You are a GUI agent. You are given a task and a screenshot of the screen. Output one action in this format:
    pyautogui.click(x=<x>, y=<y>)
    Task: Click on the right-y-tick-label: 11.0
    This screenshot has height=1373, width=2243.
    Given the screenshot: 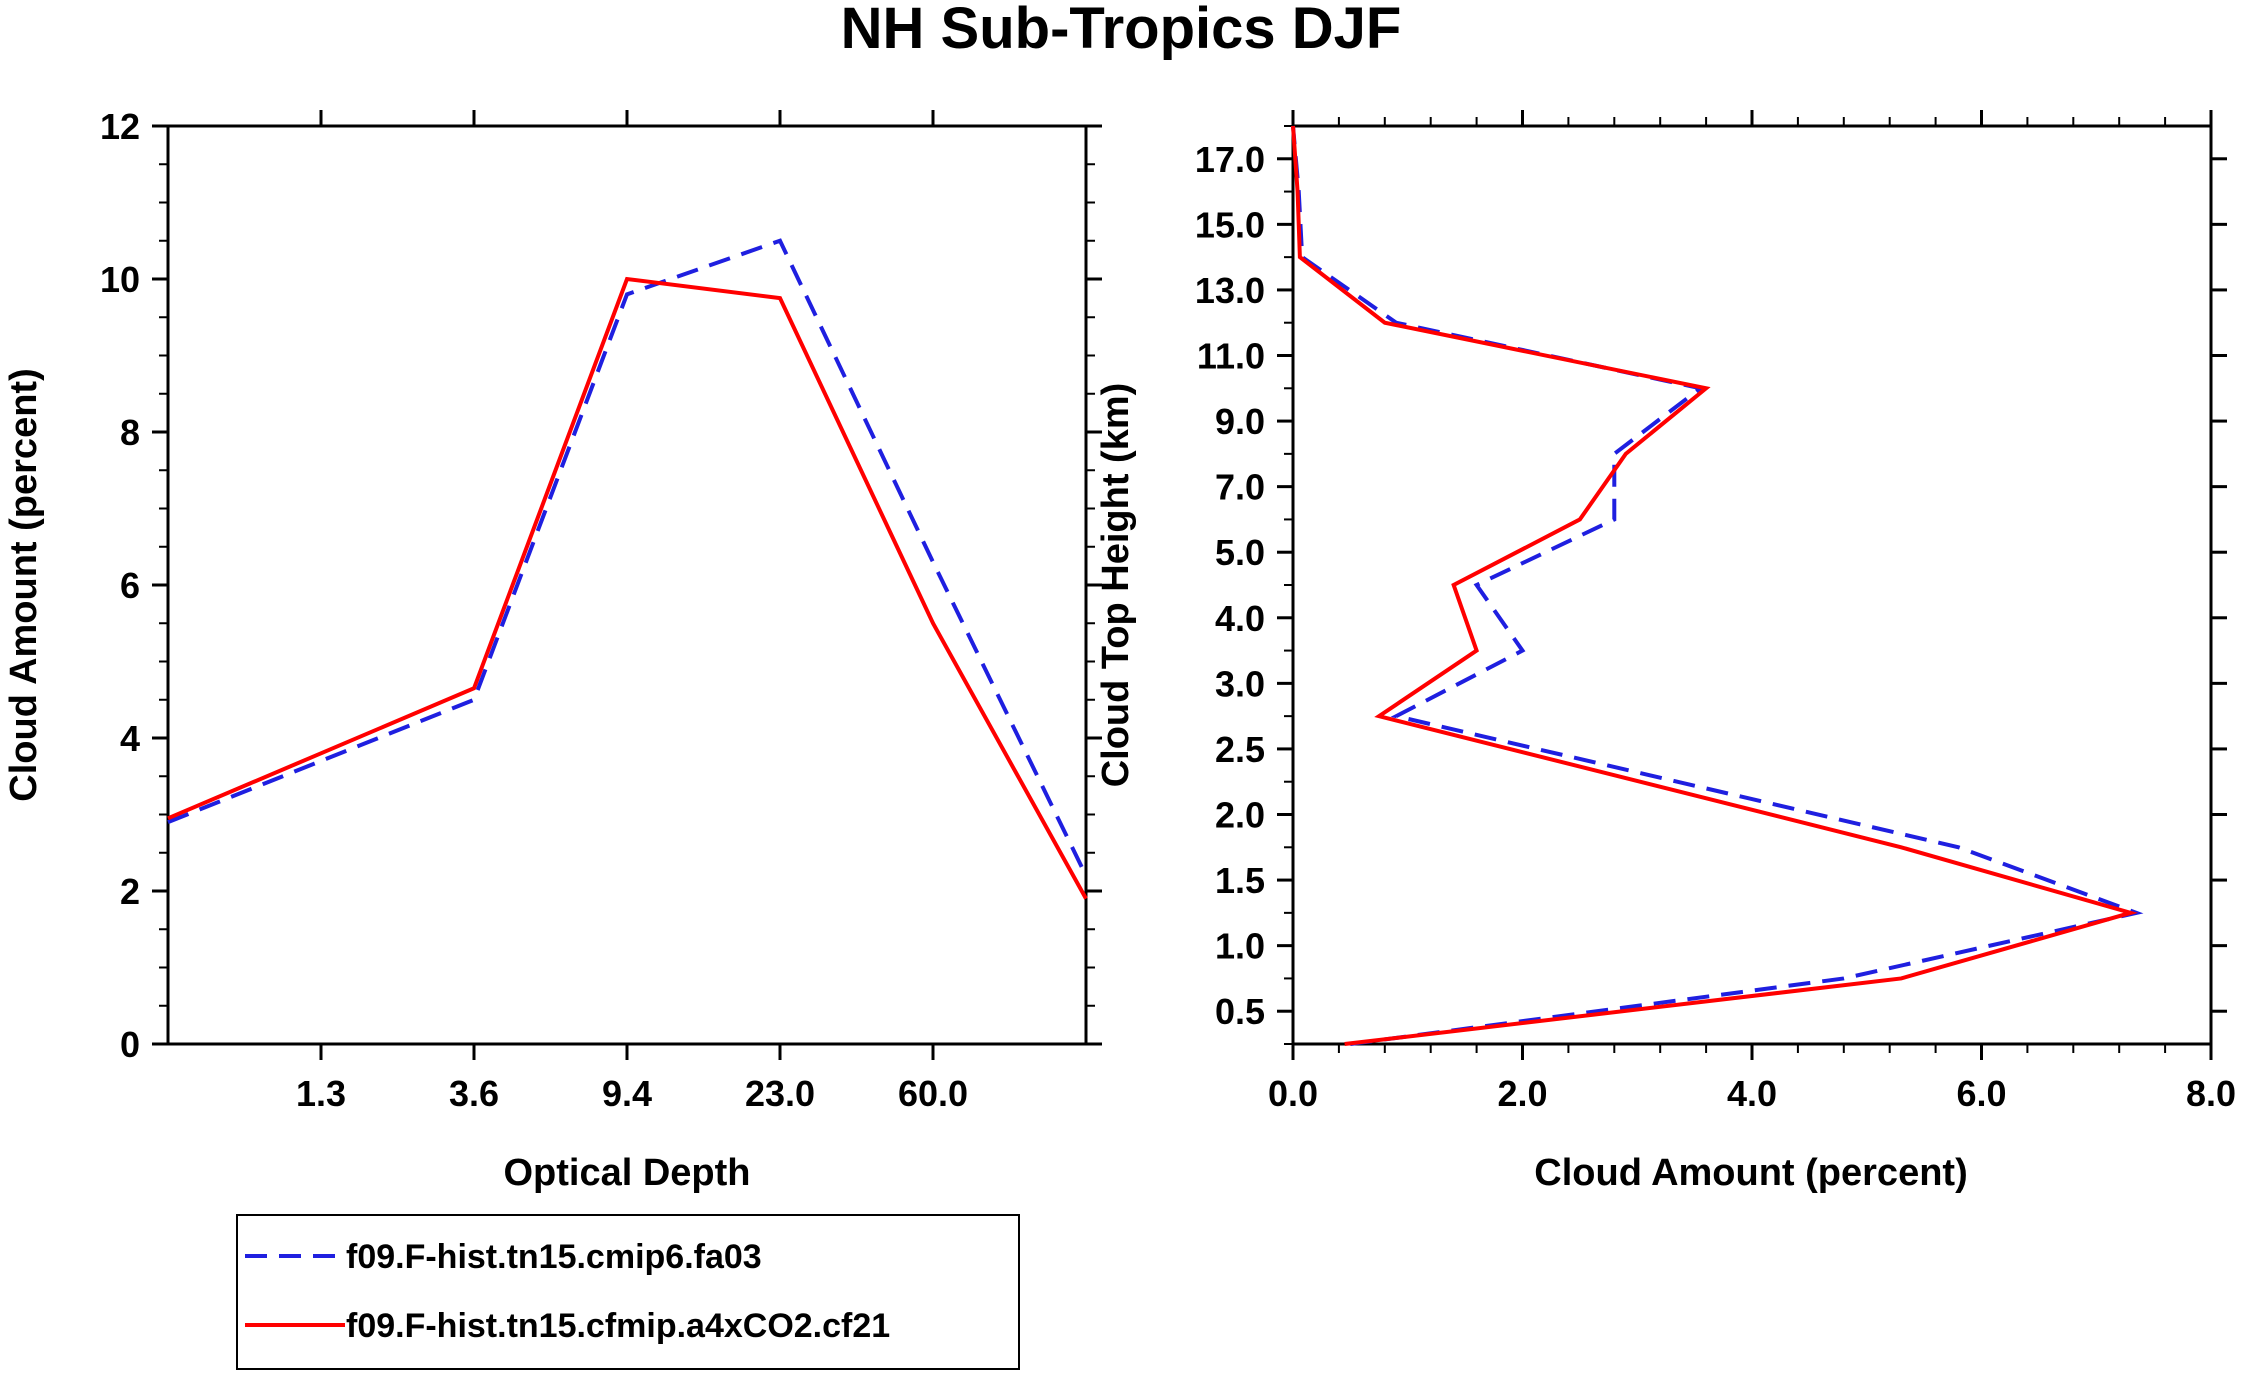 What is the action you would take?
    pyautogui.click(x=1231, y=356)
    